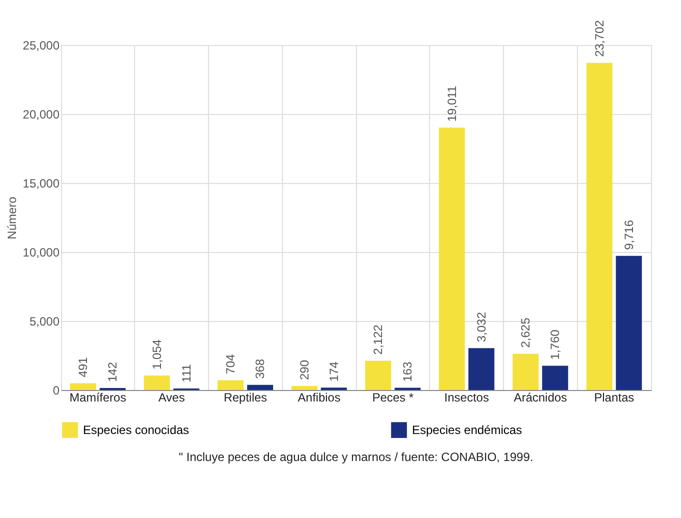  Describe the element at coordinates (41, 115) in the screenshot. I see `y-tick-label: 20,000` at that location.